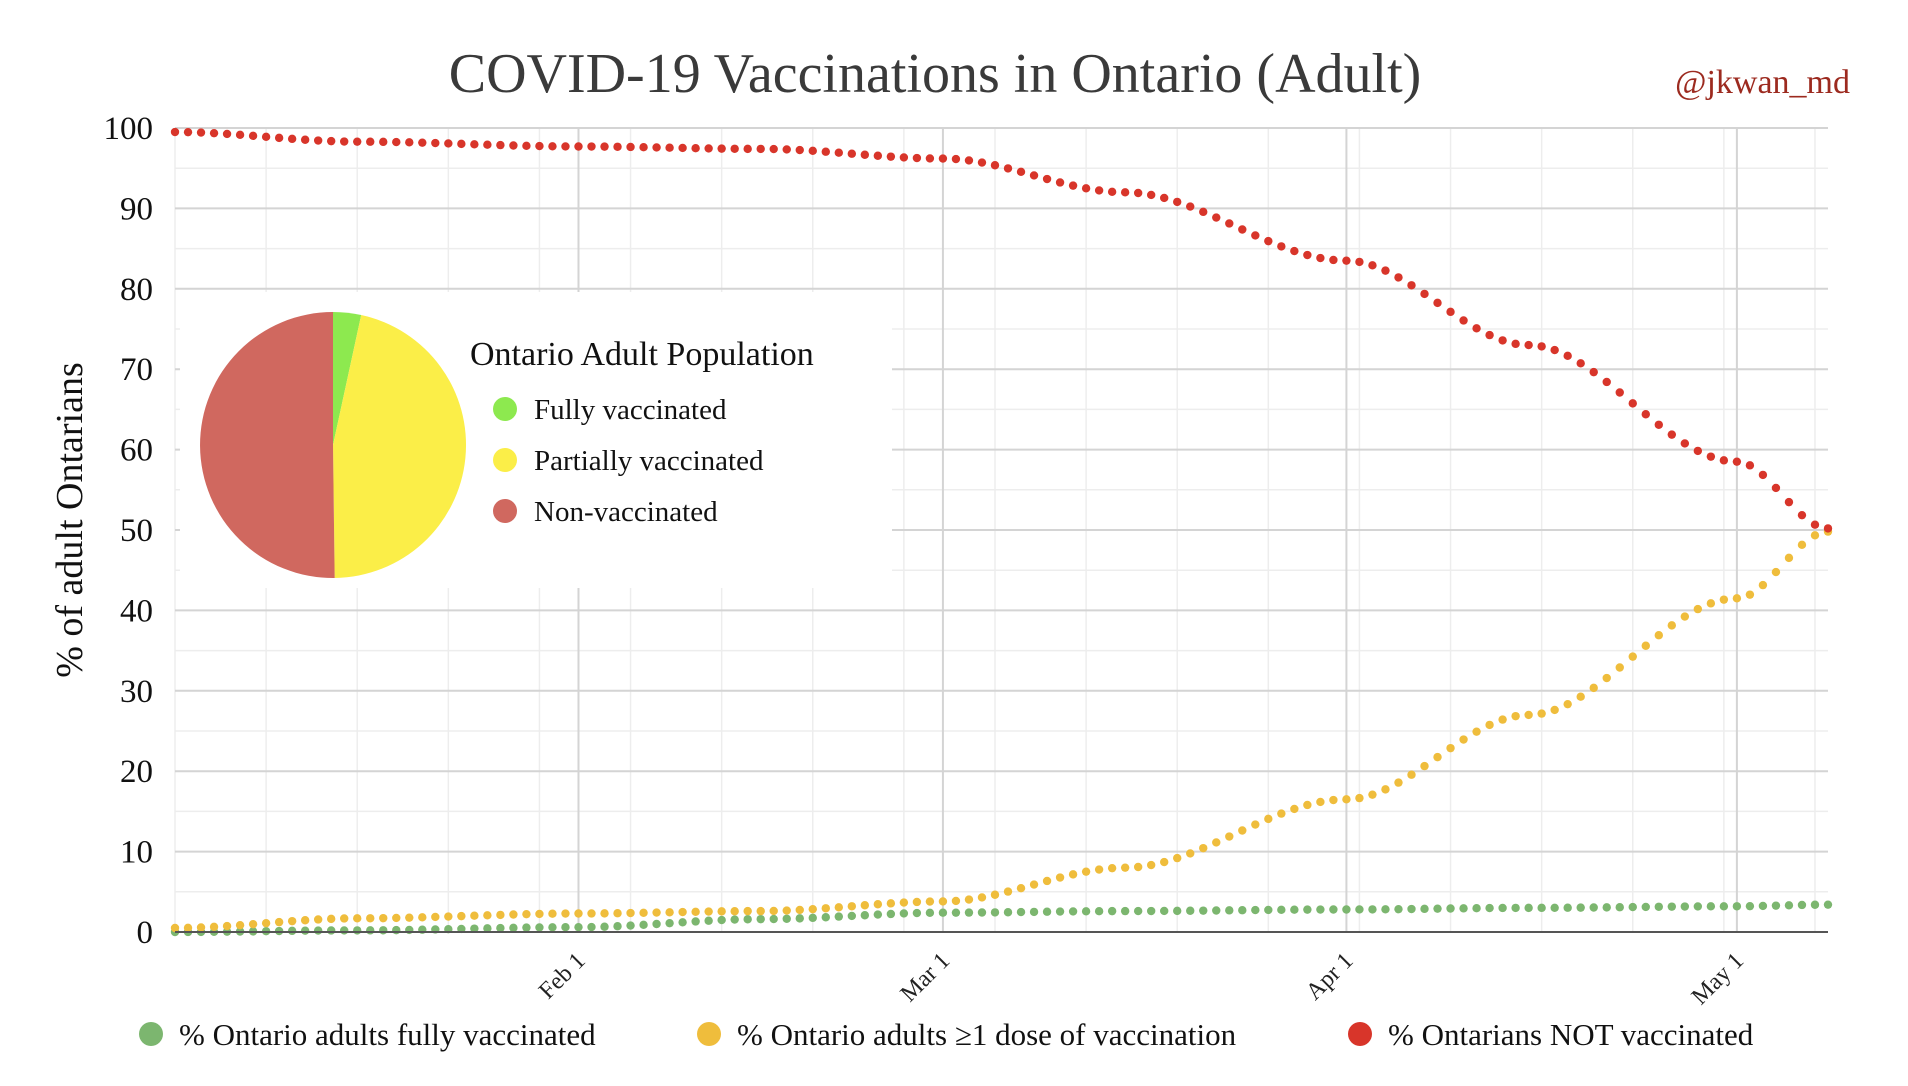 The height and width of the screenshot is (1086, 1908). I want to click on legend-swatch, so click(1360, 1034).